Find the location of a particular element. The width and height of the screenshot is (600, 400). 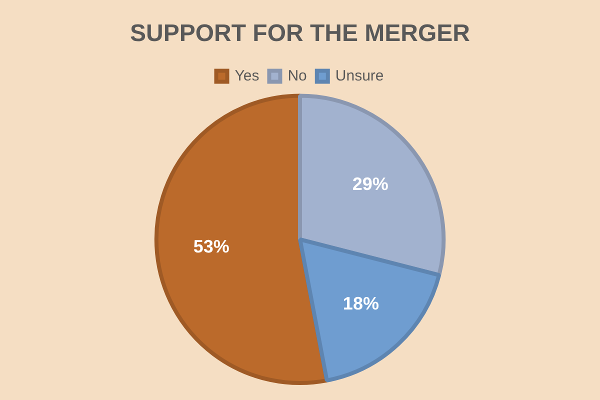

legend-label: Yes is located at coordinates (247, 75).